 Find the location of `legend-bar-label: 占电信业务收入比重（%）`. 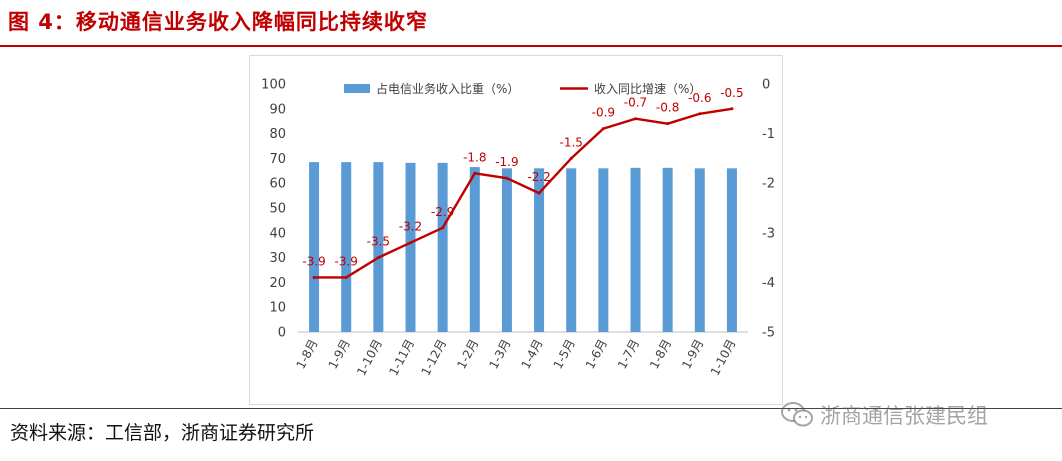

legend-bar-label: 占电信业务收入比重（%） is located at coordinates (447, 88).